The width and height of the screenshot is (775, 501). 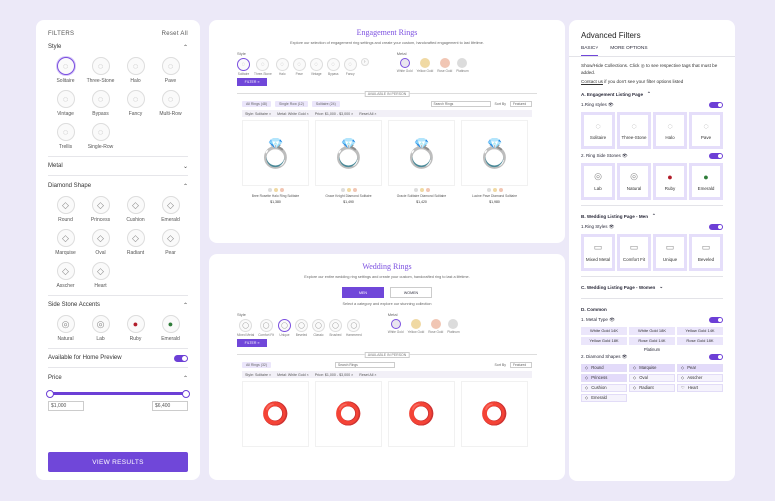 I want to click on men-ring-styles-toggle, so click(x=716, y=226).